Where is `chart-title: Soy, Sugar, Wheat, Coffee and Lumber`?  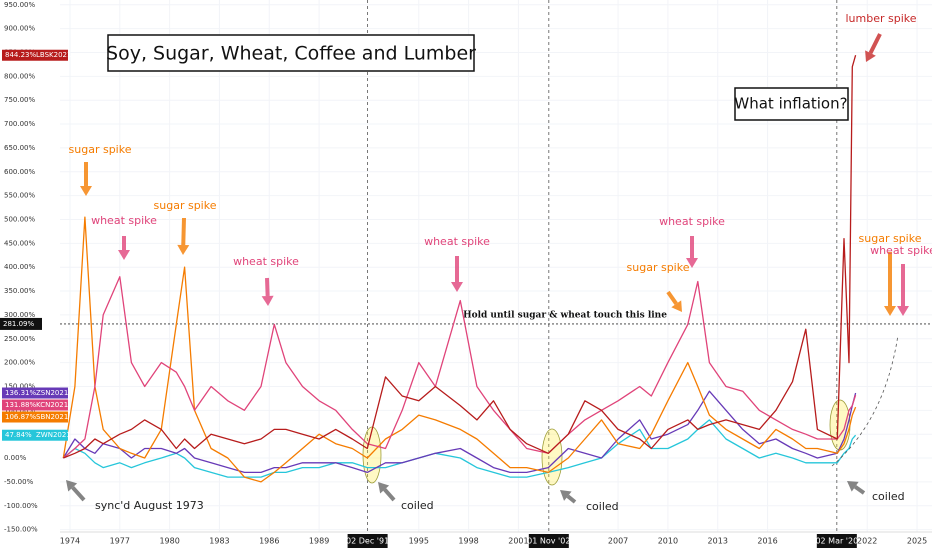
chart-title: Soy, Sugar, Wheat, Coffee and Lumber is located at coordinates (291, 54).